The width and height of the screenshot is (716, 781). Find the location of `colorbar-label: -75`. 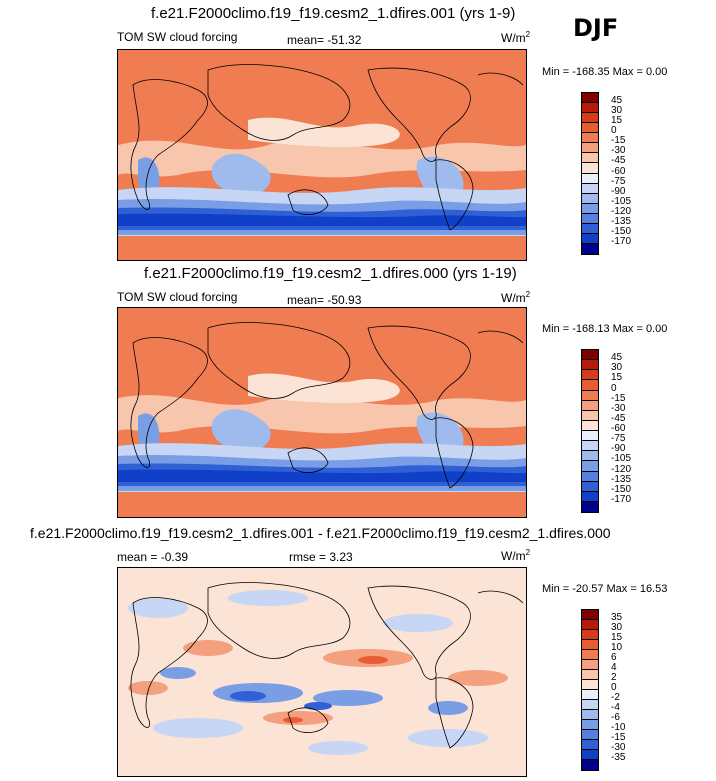

colorbar-label: -75 is located at coordinates (618, 181).